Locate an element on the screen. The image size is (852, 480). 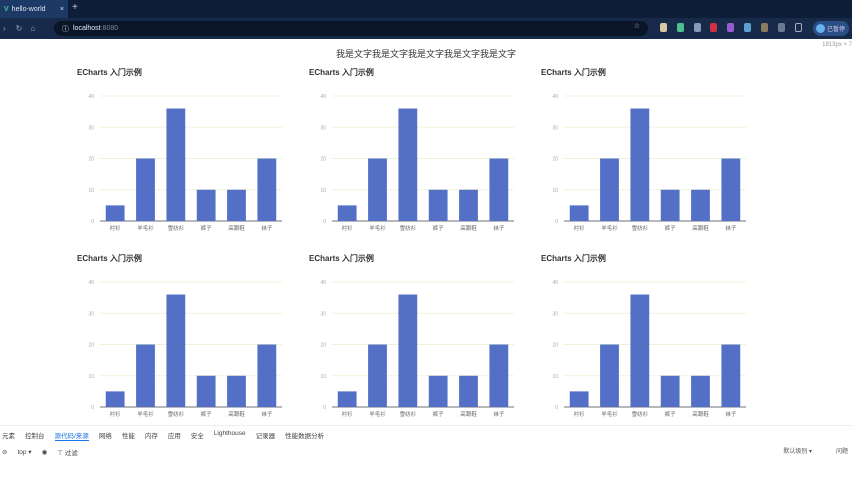
site-info-icon: ⓘ is located at coordinates (65, 29).